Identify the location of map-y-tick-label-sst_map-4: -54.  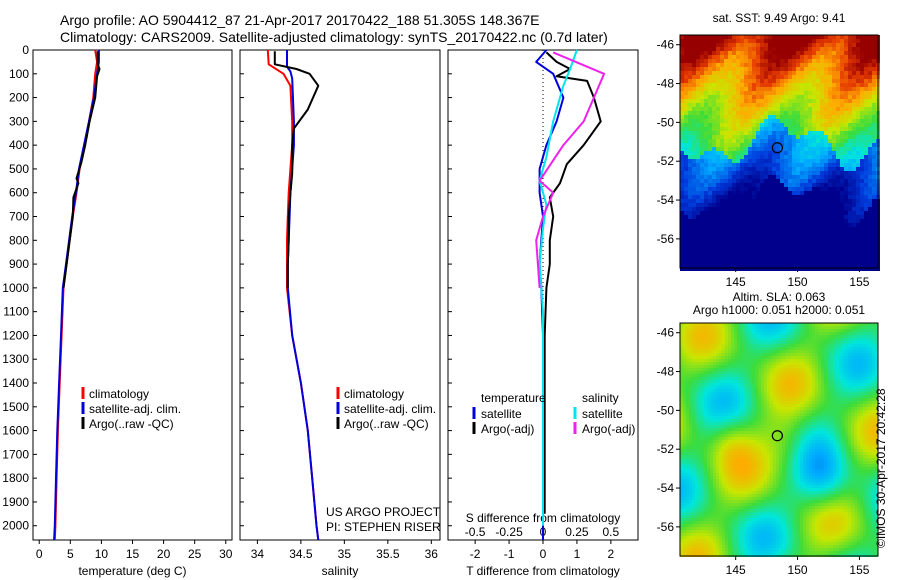
(666, 200).